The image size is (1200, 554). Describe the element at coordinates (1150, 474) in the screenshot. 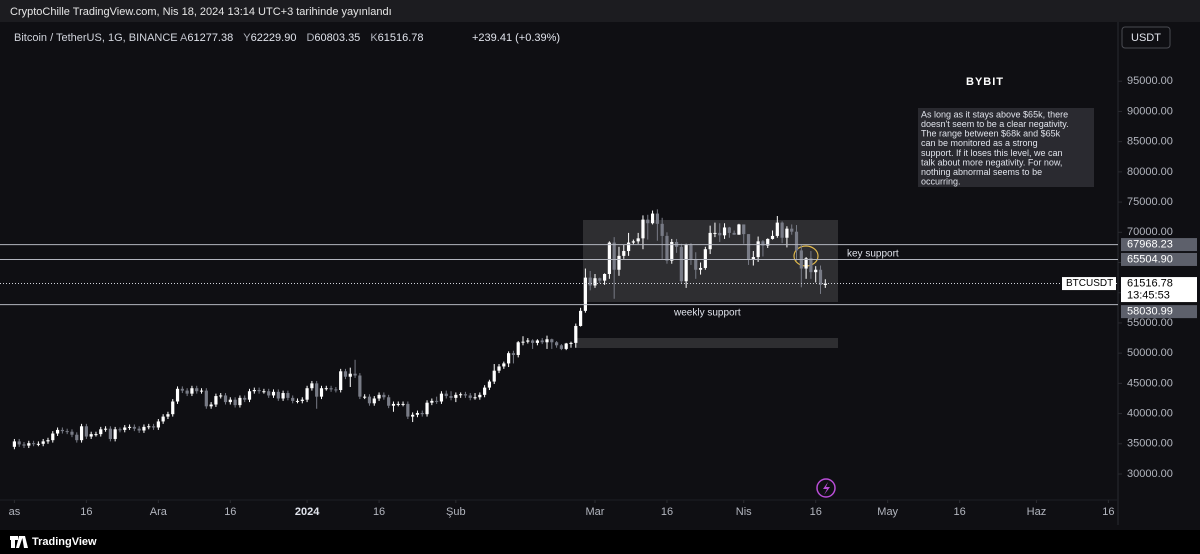

I see `y-tick-label: 30000.00` at that location.